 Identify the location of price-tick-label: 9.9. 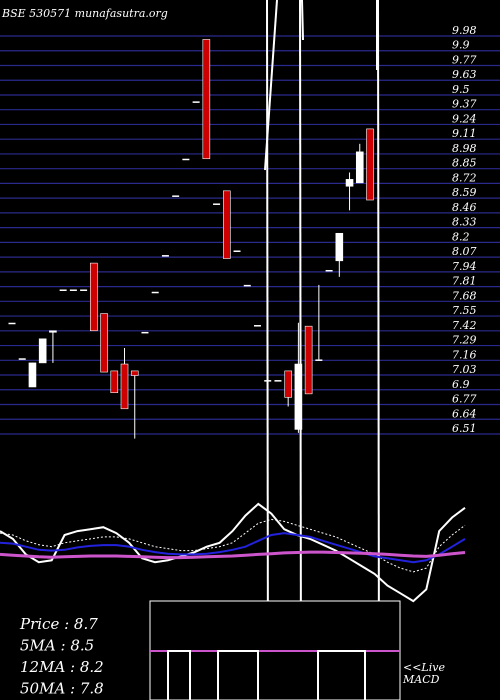
(461, 45).